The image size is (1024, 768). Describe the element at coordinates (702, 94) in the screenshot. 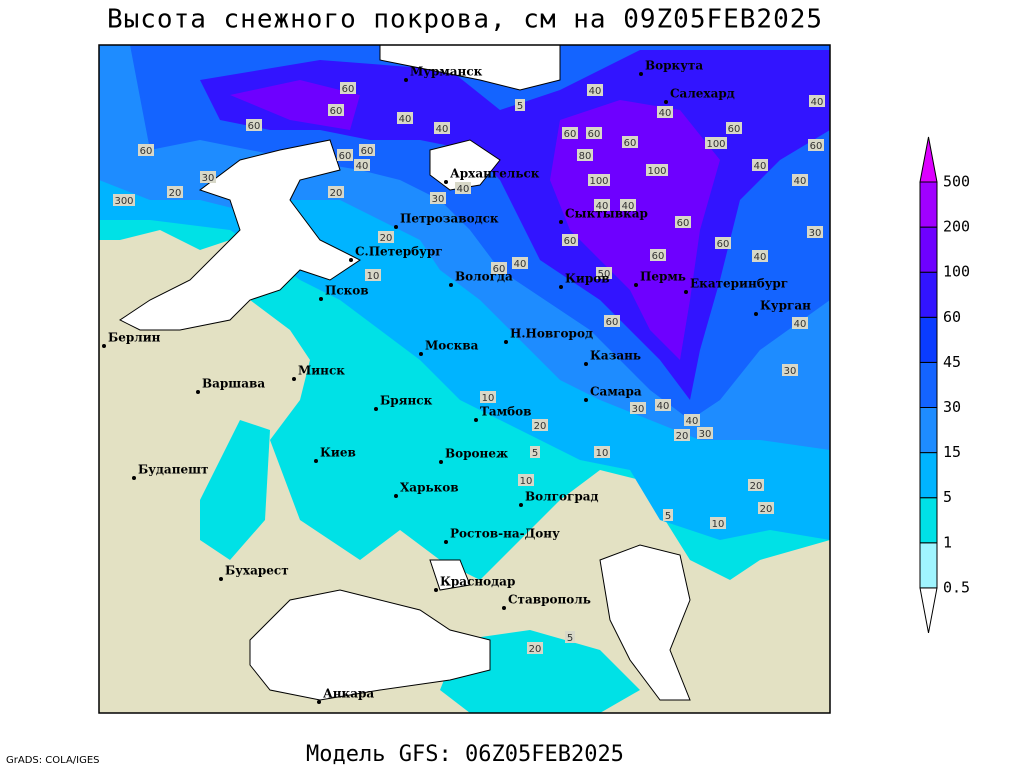

I see `city-label: Салехард` at that location.